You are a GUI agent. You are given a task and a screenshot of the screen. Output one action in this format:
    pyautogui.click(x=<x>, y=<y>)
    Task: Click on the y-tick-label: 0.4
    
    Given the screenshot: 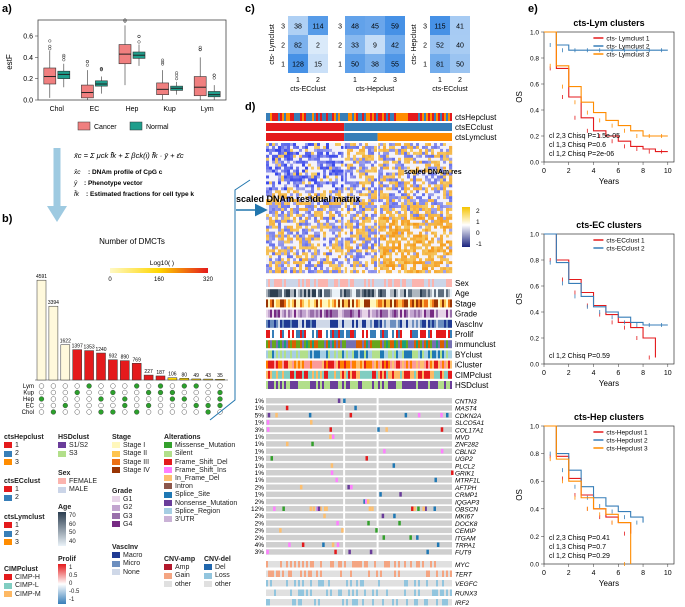 What is the action you would take?
    pyautogui.click(x=28, y=58)
    